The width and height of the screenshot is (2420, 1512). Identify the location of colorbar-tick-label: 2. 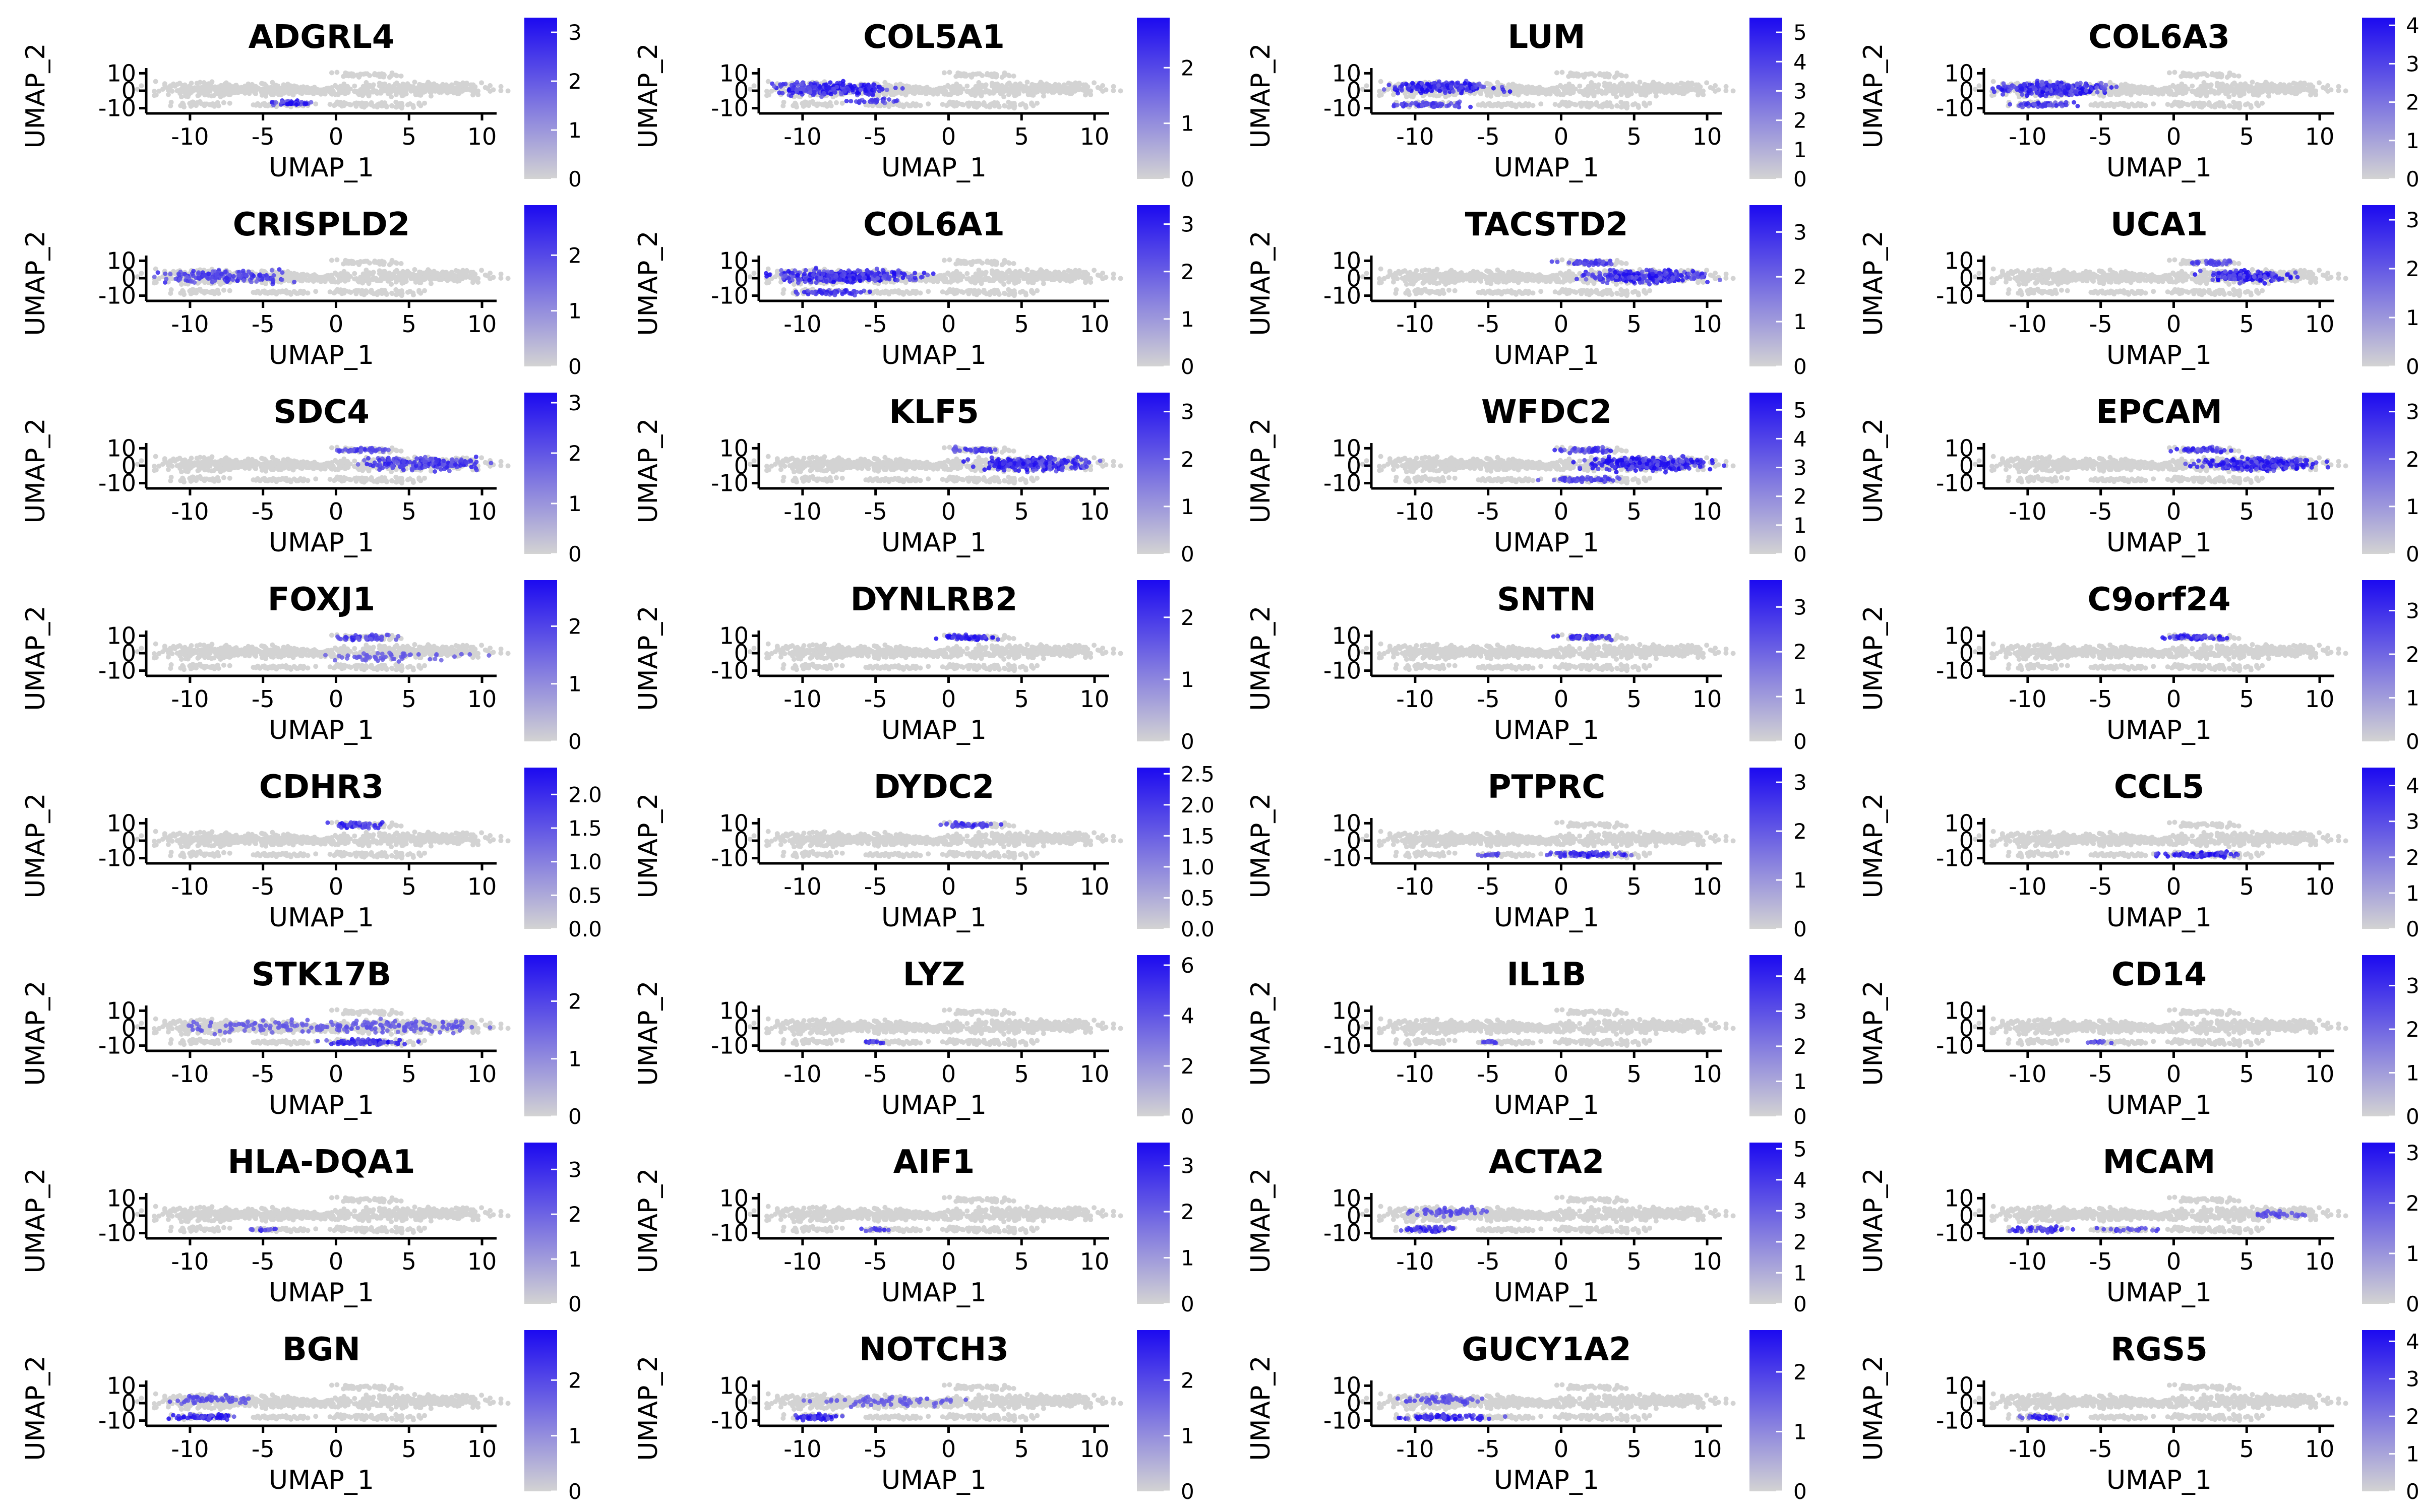
(575, 81).